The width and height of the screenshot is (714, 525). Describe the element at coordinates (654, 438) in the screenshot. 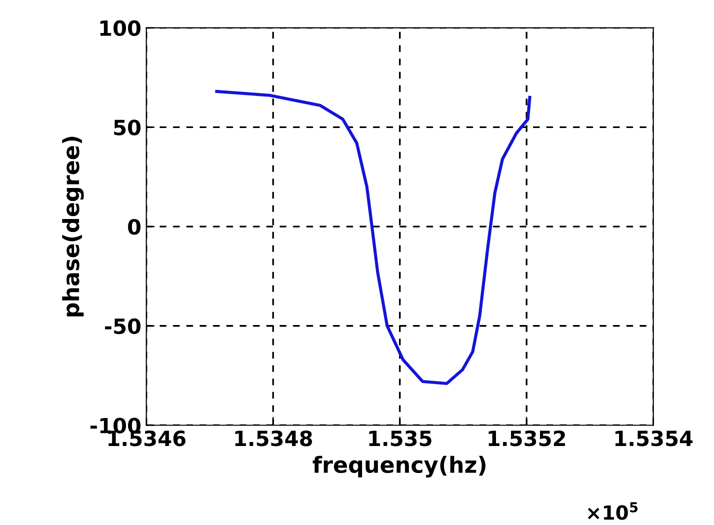

I see `x-tick-label: 1.5354` at that location.